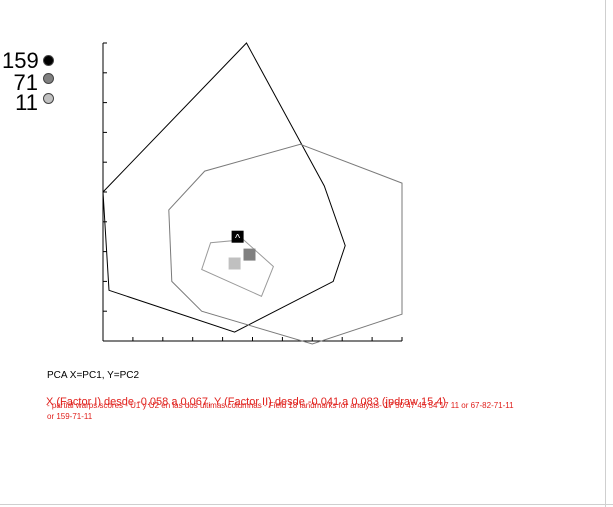  What do you see at coordinates (93, 375) in the screenshot?
I see `plot-caption: PCA X=PC1, Y=PC2` at bounding box center [93, 375].